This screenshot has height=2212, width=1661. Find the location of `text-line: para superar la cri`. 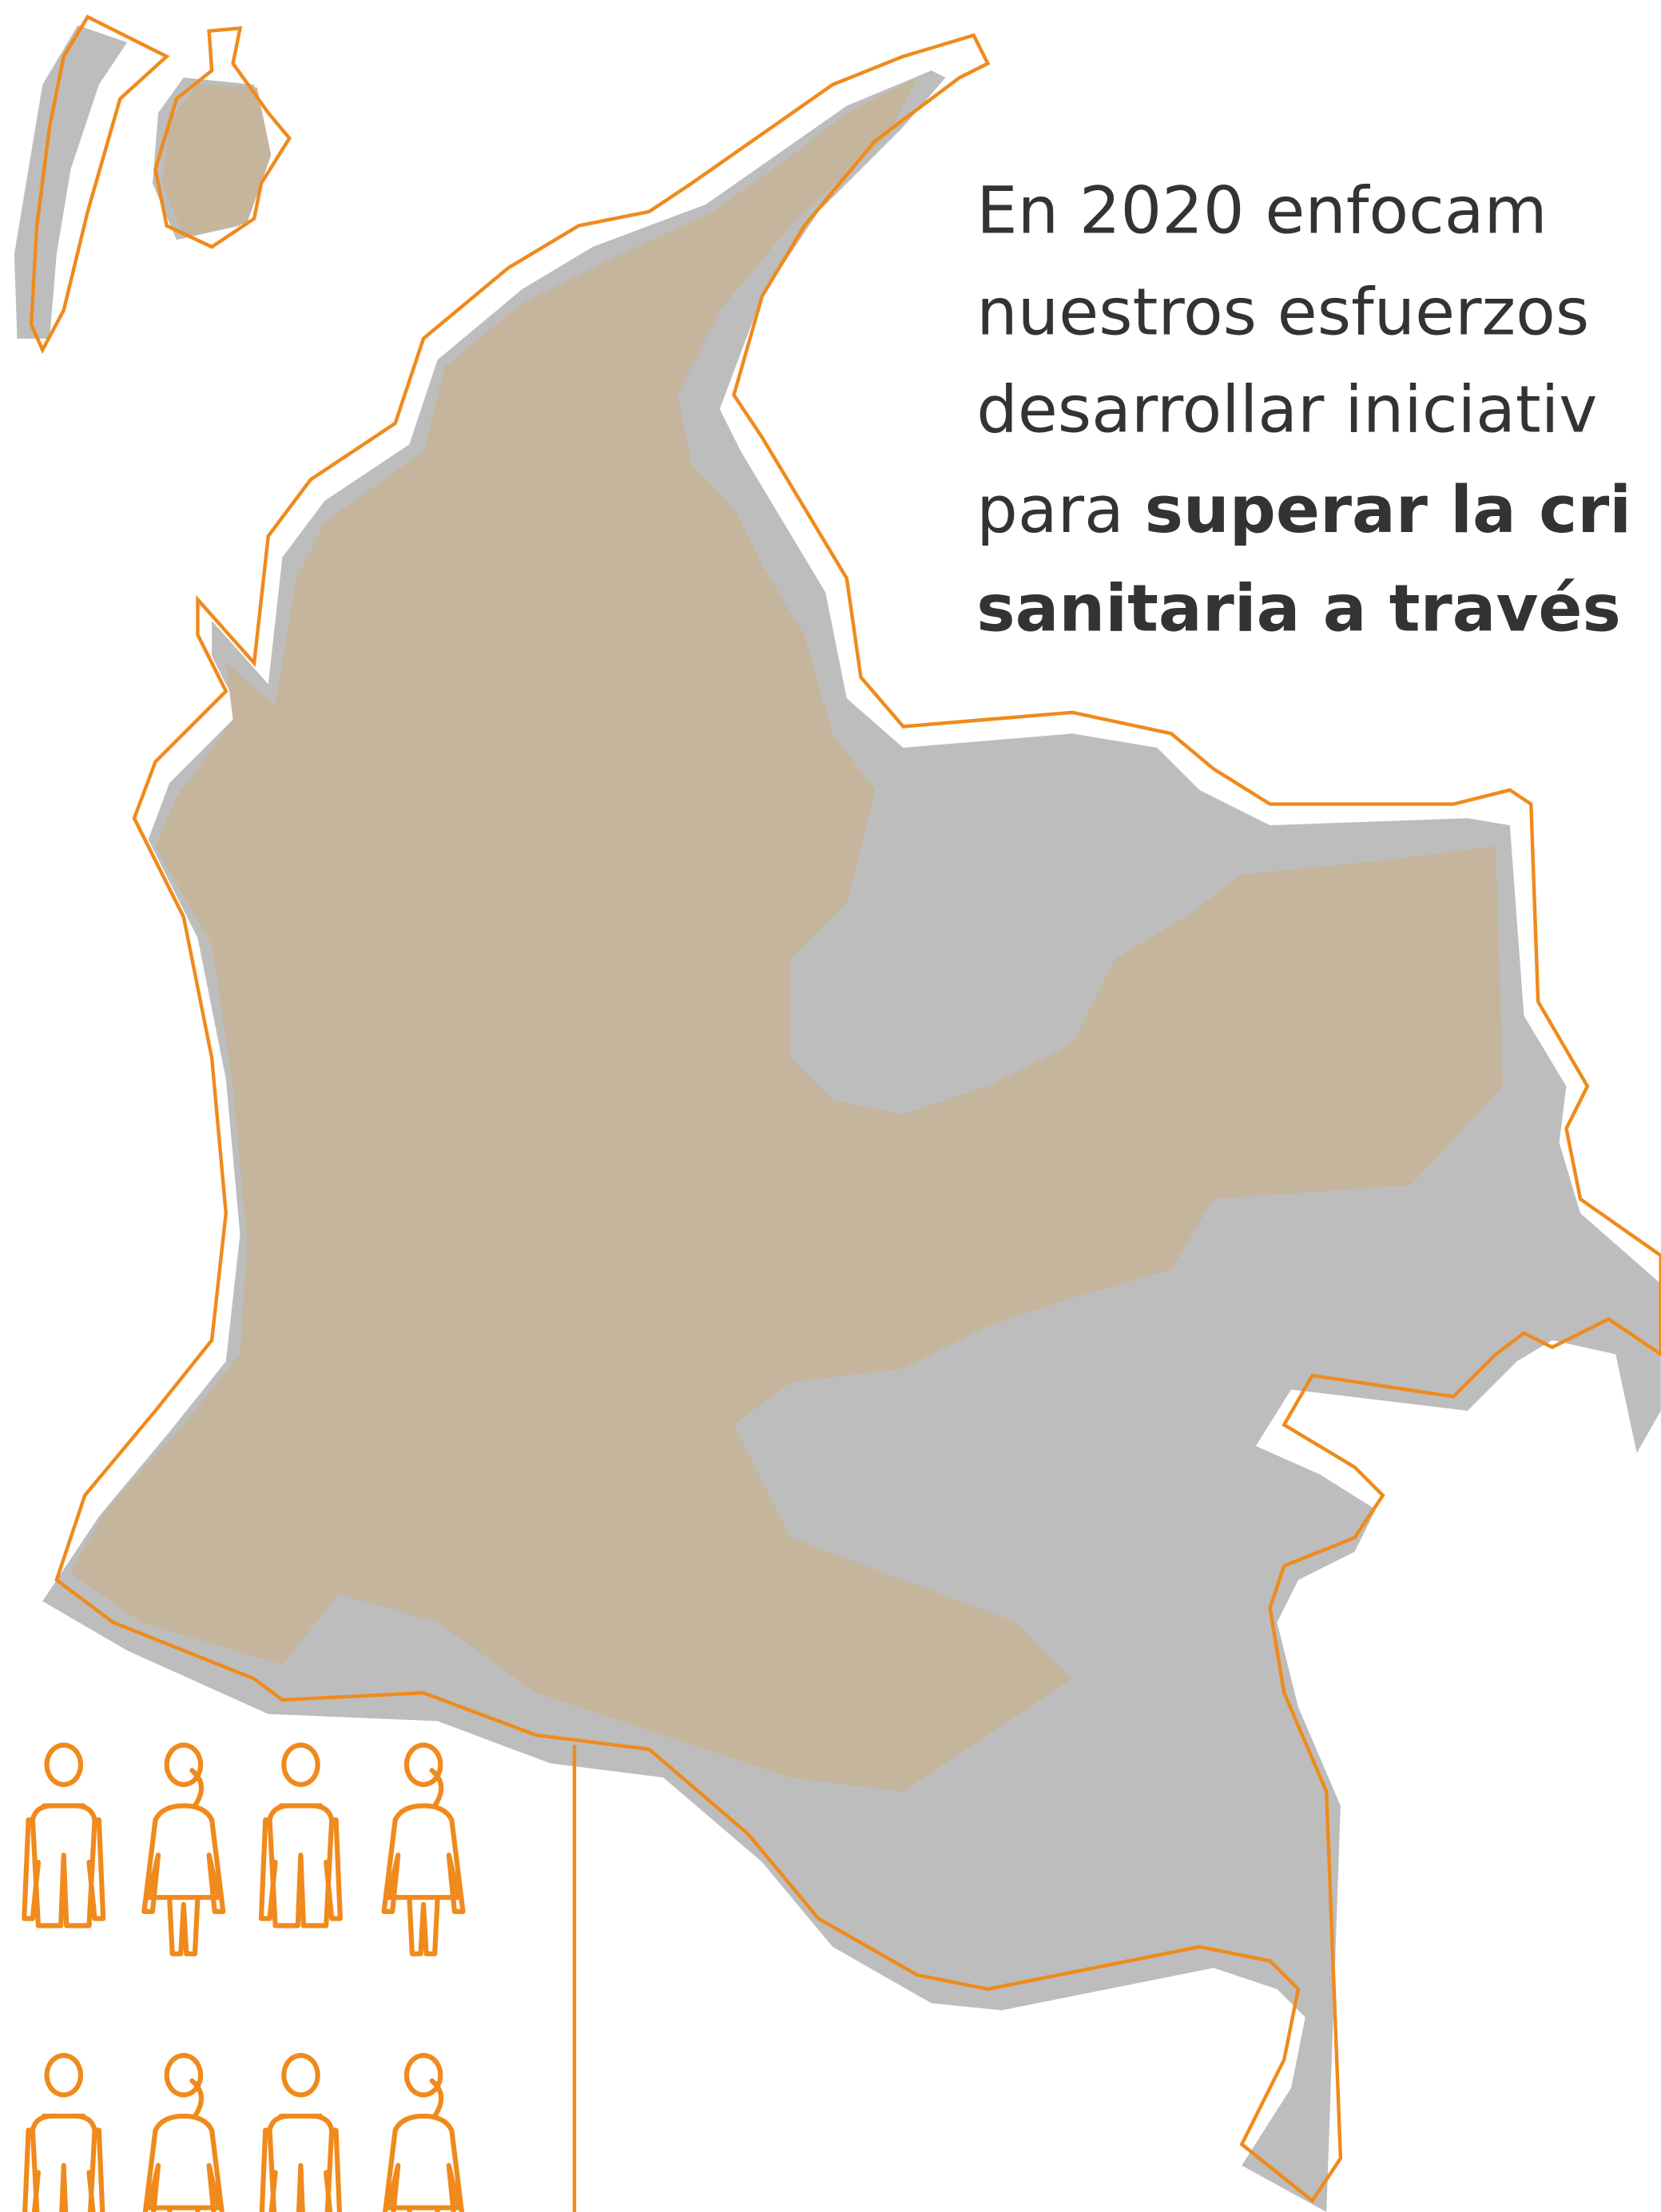

text-line: para superar la cri is located at coordinates (1303, 511).